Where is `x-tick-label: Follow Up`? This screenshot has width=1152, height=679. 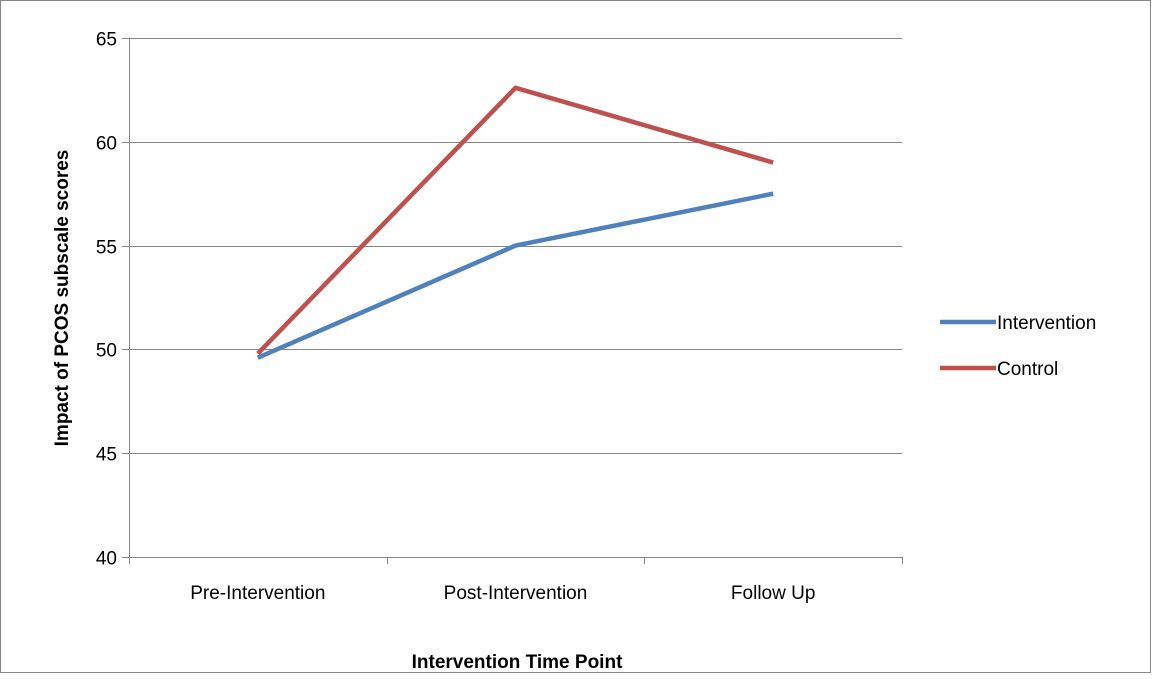 x-tick-label: Follow Up is located at coordinates (773, 593).